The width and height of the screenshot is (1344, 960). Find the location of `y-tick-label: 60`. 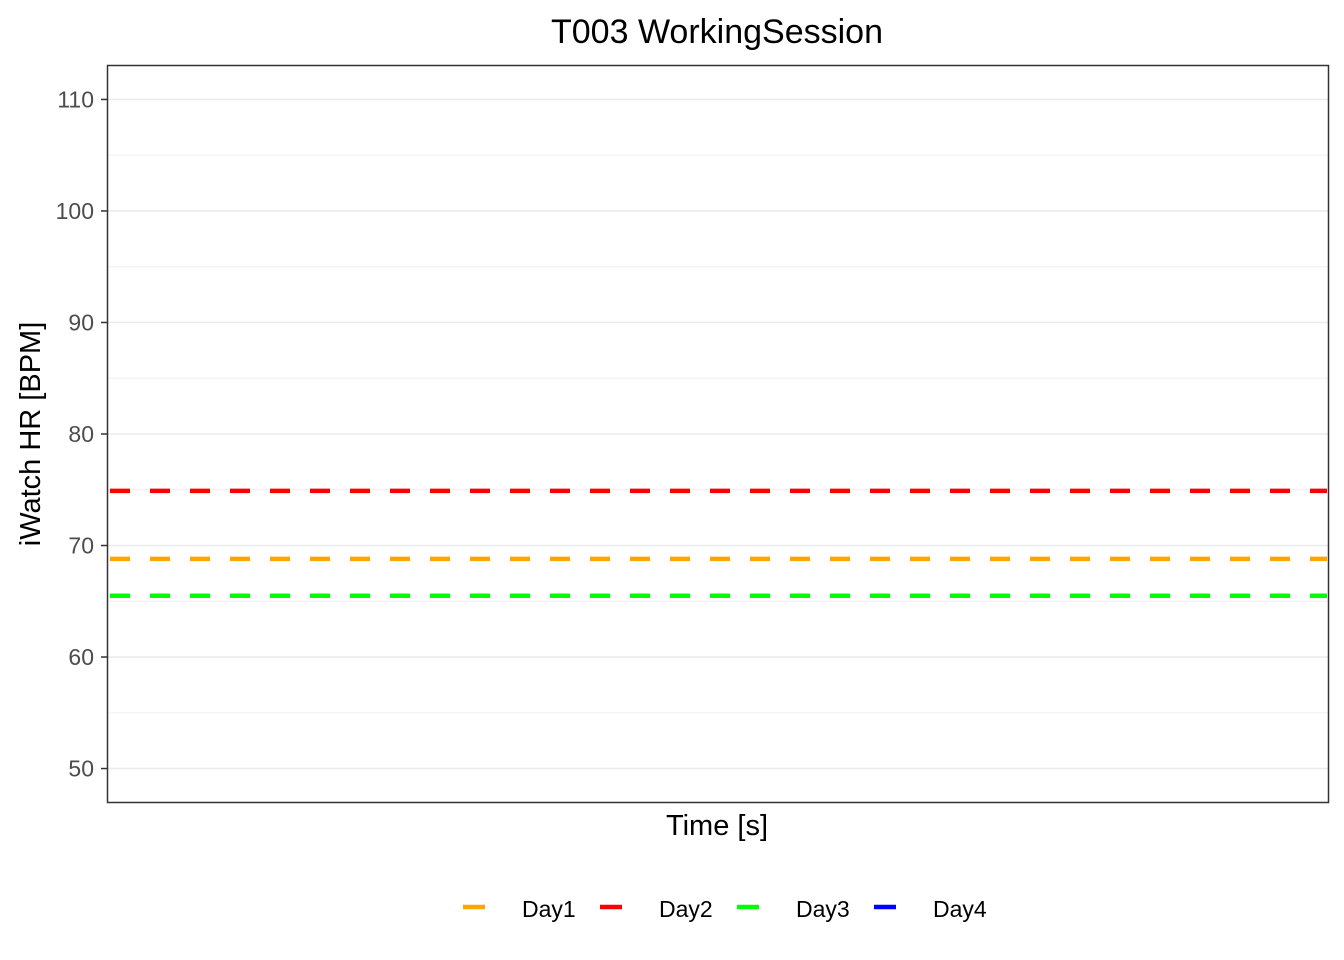

y-tick-label: 60 is located at coordinates (81, 657).